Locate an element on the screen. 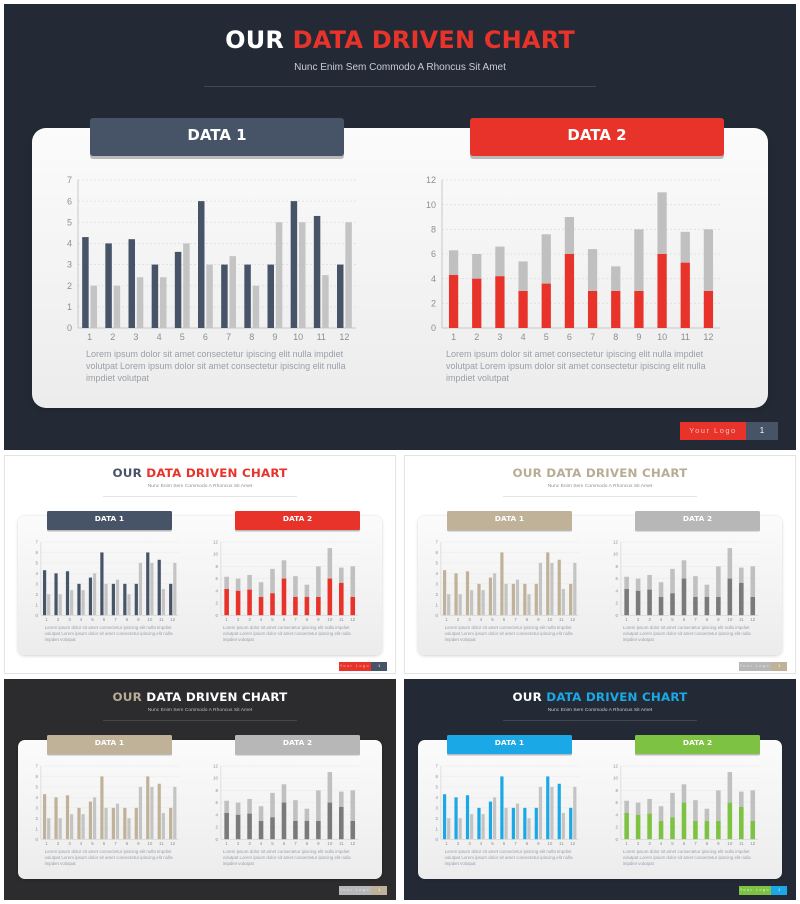 Image resolution: width=800 pixels, height=904 pixels. y-tick-label: 10 is located at coordinates (615, 778).